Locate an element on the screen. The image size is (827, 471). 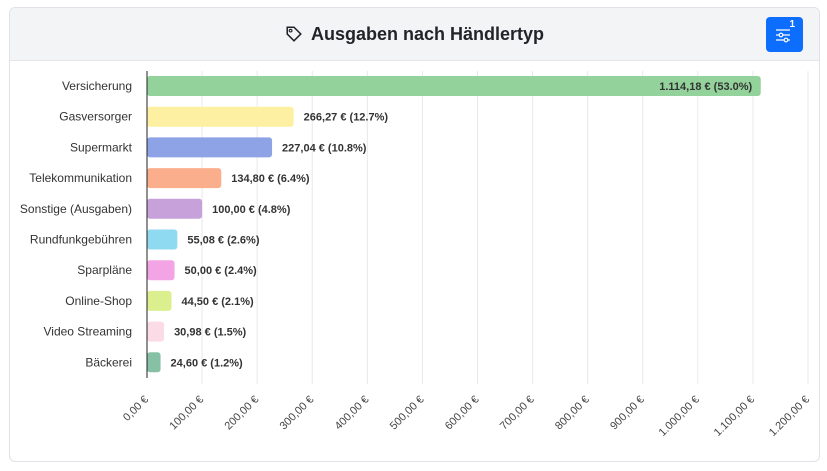
x-tick-label: 900,00 € is located at coordinates (627, 413).